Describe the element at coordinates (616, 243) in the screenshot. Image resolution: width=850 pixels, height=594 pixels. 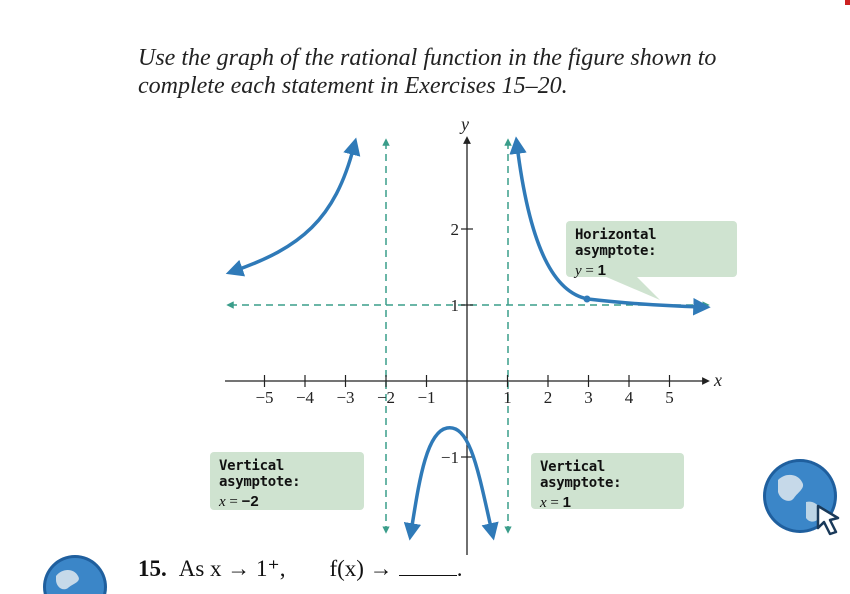
I see `horizontal-callout-title: Horizontal asymptote:` at that location.